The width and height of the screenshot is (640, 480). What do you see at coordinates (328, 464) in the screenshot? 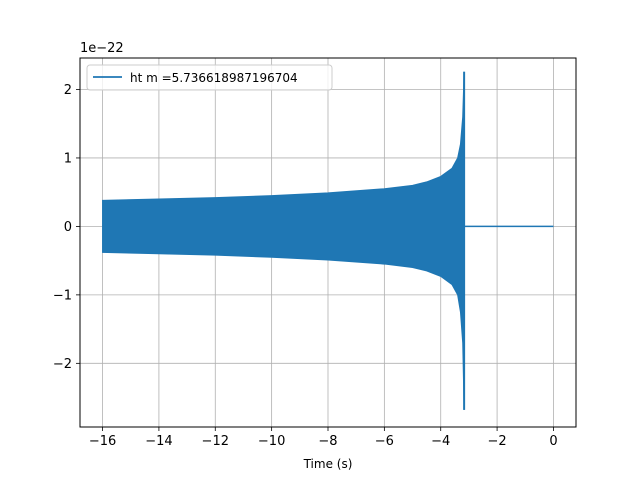
I see `x-axis-label: Time (s)` at bounding box center [328, 464].